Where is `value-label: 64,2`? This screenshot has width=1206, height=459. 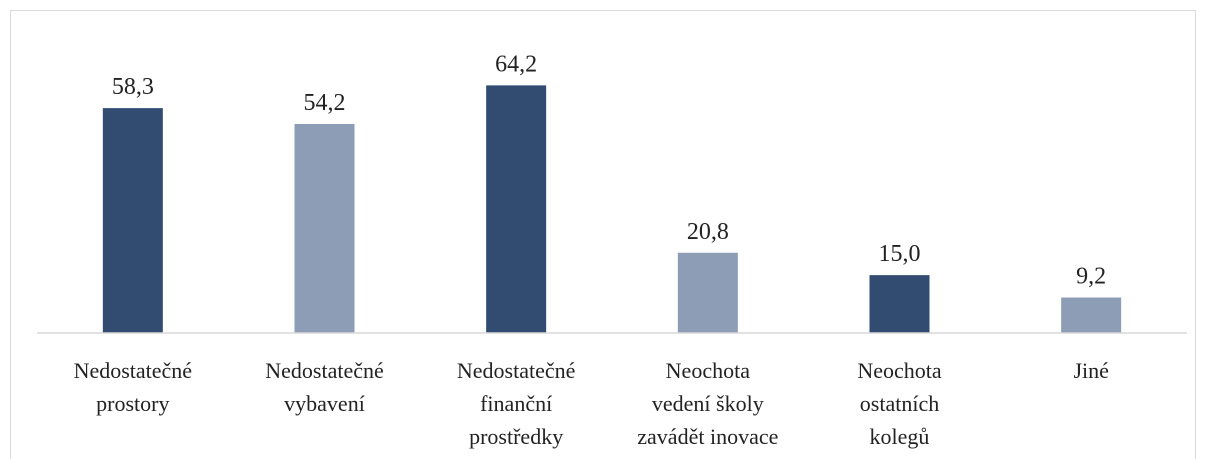
value-label: 64,2 is located at coordinates (516, 64).